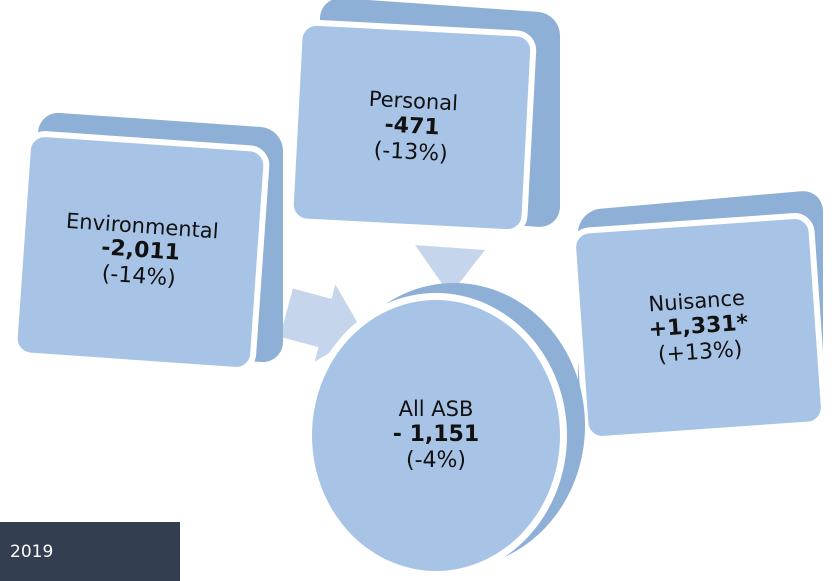 The image size is (832, 581). I want to click on all-asb-percent: (-4%), so click(435, 461).